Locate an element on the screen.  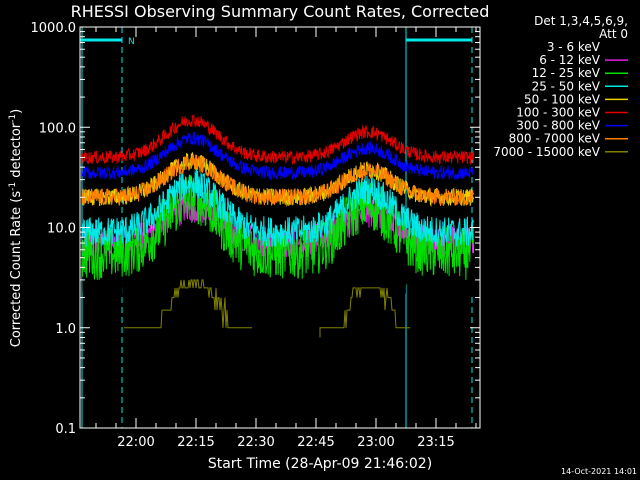
x-tick-label: 23:00 is located at coordinates (375, 442).